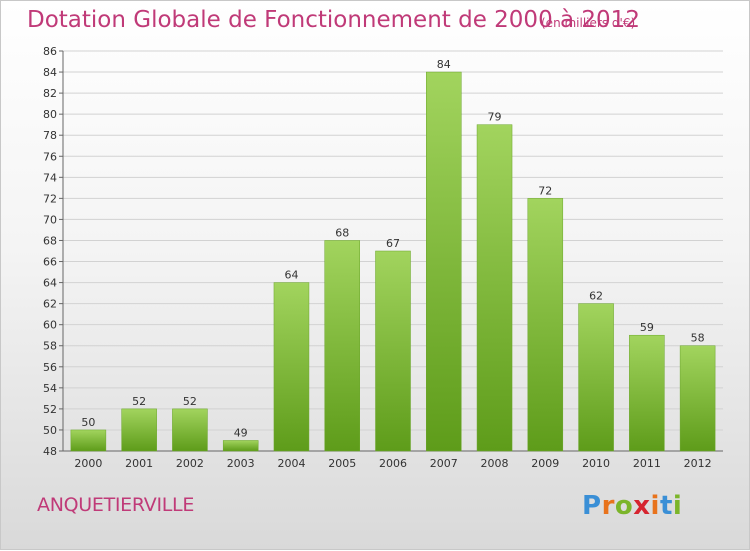  I want to click on y-tick-label: 72, so click(50, 198).